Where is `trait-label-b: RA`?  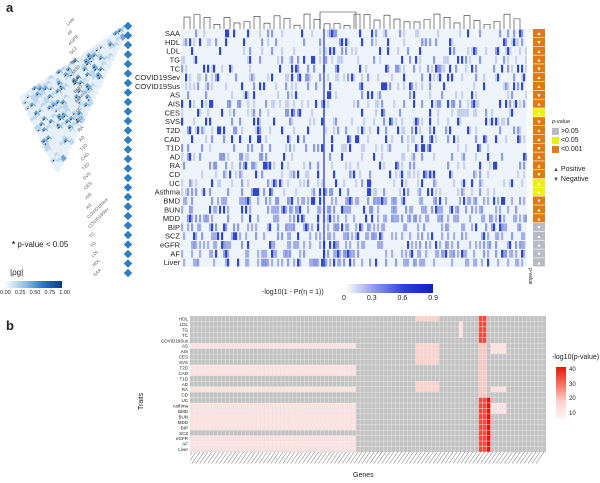 trait-label-b: RA is located at coordinates (185, 389).